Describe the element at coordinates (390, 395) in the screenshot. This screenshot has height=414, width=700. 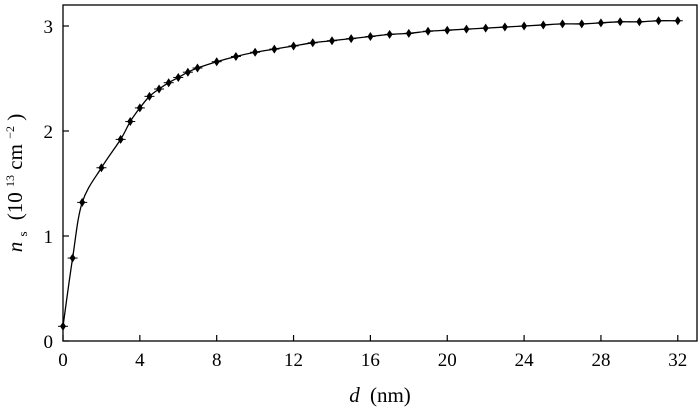
I see `x-axis-label-unit: (nm)` at that location.